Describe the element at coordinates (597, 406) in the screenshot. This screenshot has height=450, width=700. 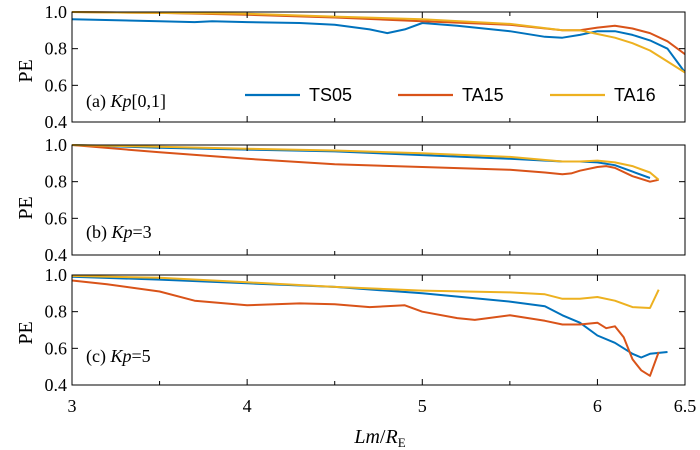
I see `x-tick-label-6: 6` at that location.